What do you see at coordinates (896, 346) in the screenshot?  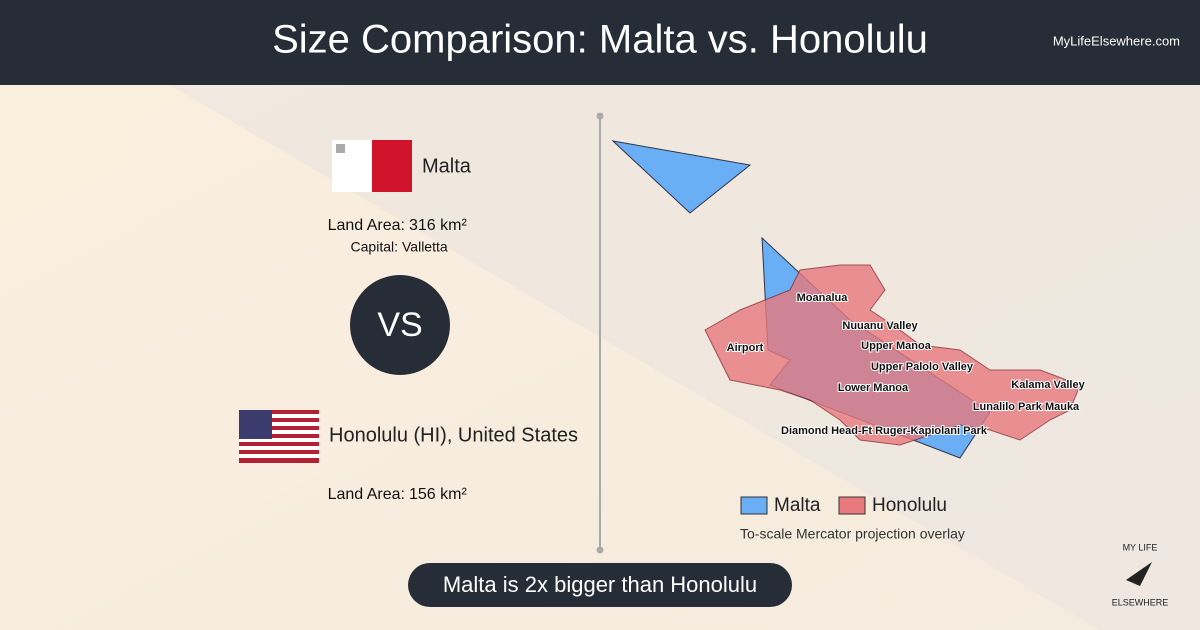 I see `map-label: Upper Manoa` at bounding box center [896, 346].